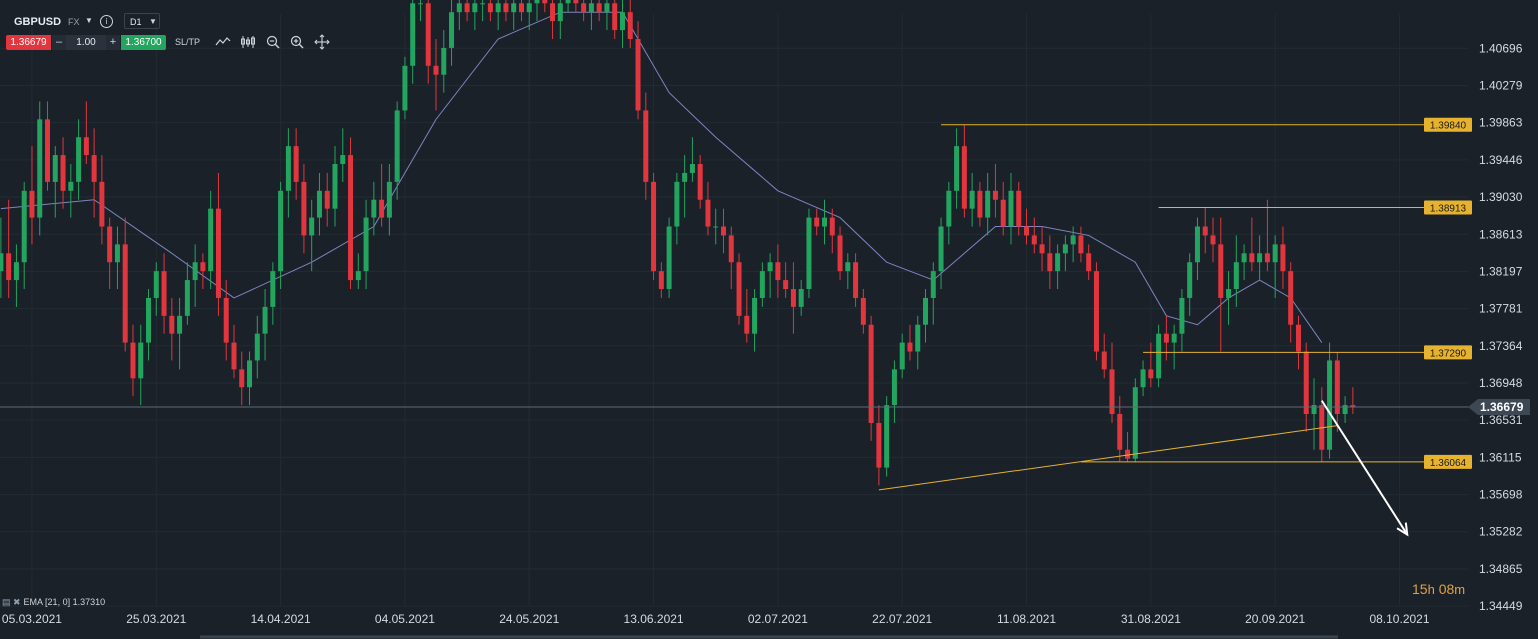 Image resolution: width=1538 pixels, height=639 pixels. Describe the element at coordinates (143, 42) in the screenshot. I see `buy-price-button: 1.36700` at that location.